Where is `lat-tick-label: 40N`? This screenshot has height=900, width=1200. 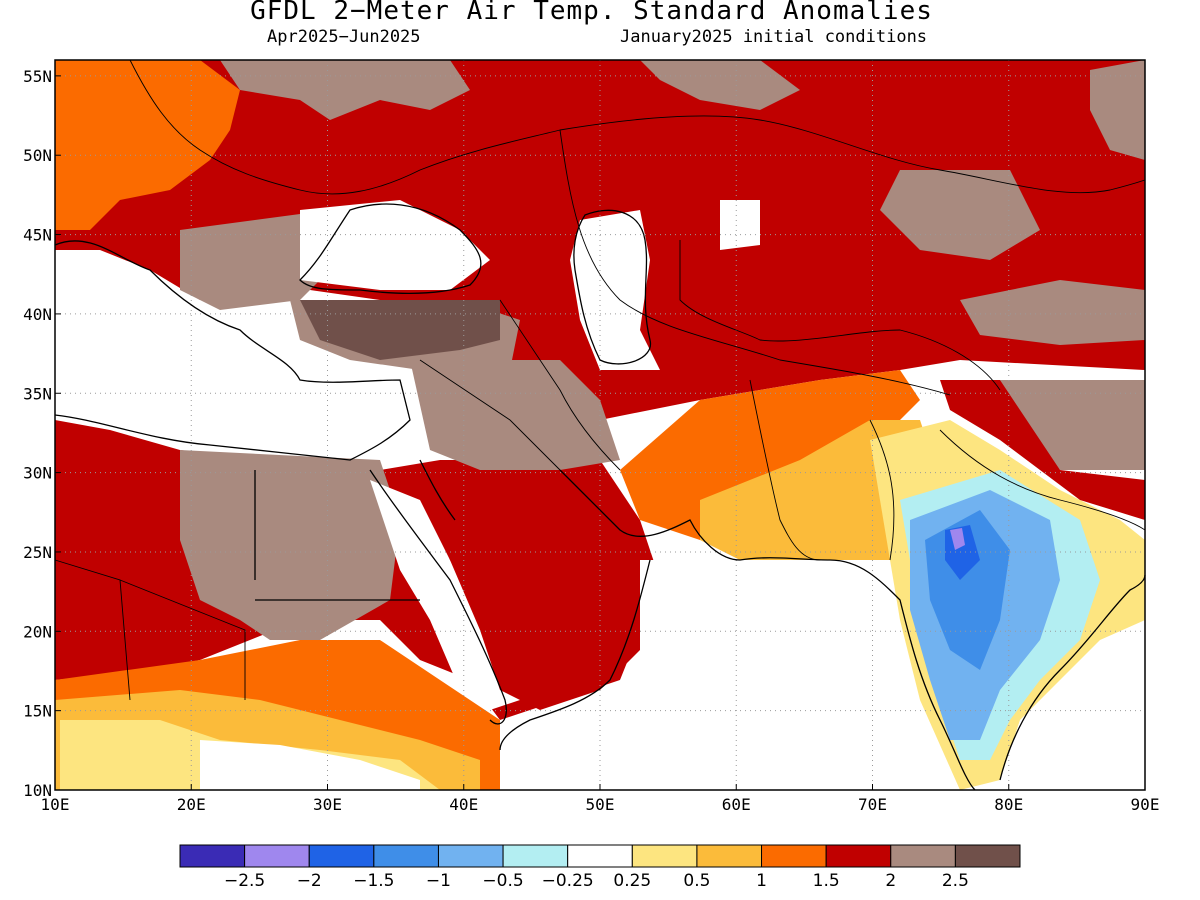
lat-tick-label: 40N is located at coordinates (37, 314).